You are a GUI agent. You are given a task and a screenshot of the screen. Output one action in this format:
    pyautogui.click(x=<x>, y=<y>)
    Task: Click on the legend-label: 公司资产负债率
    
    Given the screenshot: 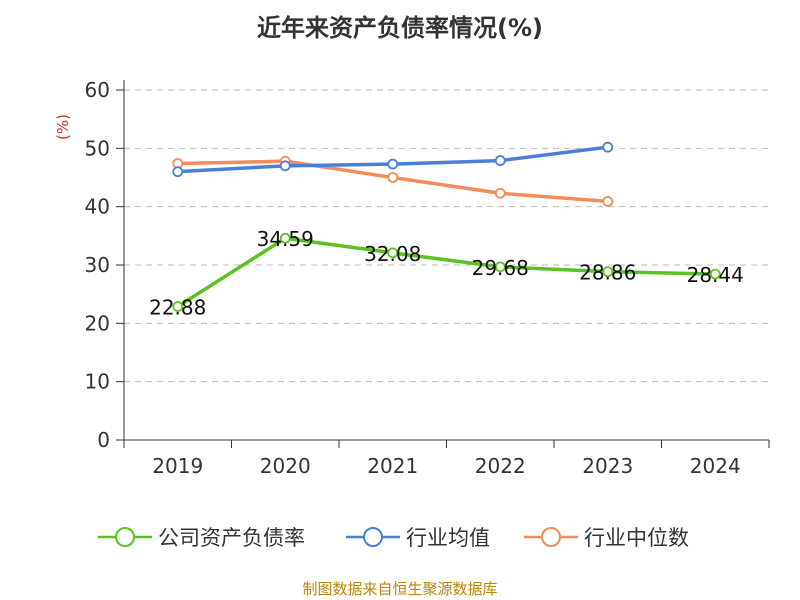 What is the action you would take?
    pyautogui.click(x=231, y=538)
    